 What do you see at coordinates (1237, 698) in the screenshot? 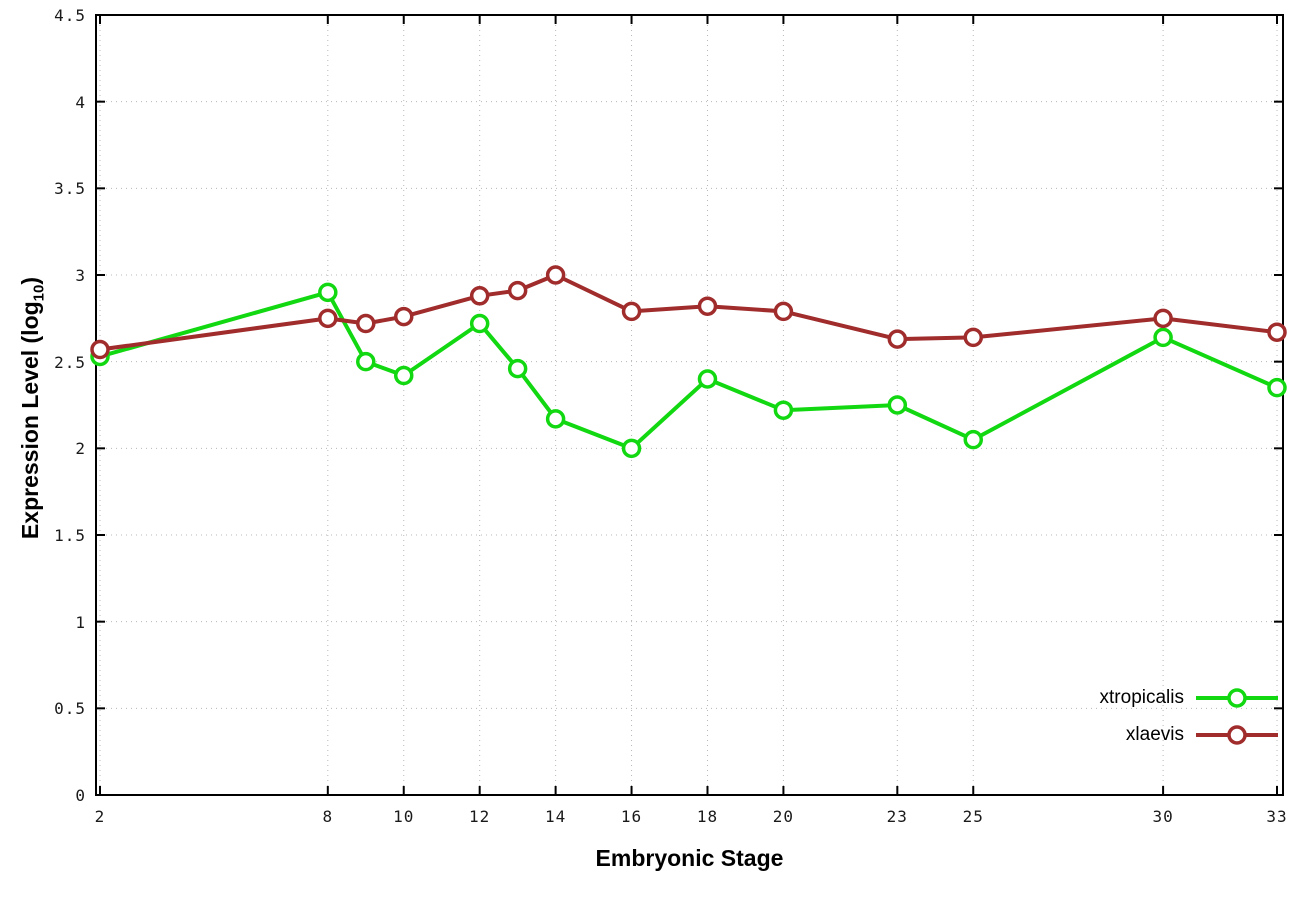
I see `legend-sample-xtropicalis` at bounding box center [1237, 698].